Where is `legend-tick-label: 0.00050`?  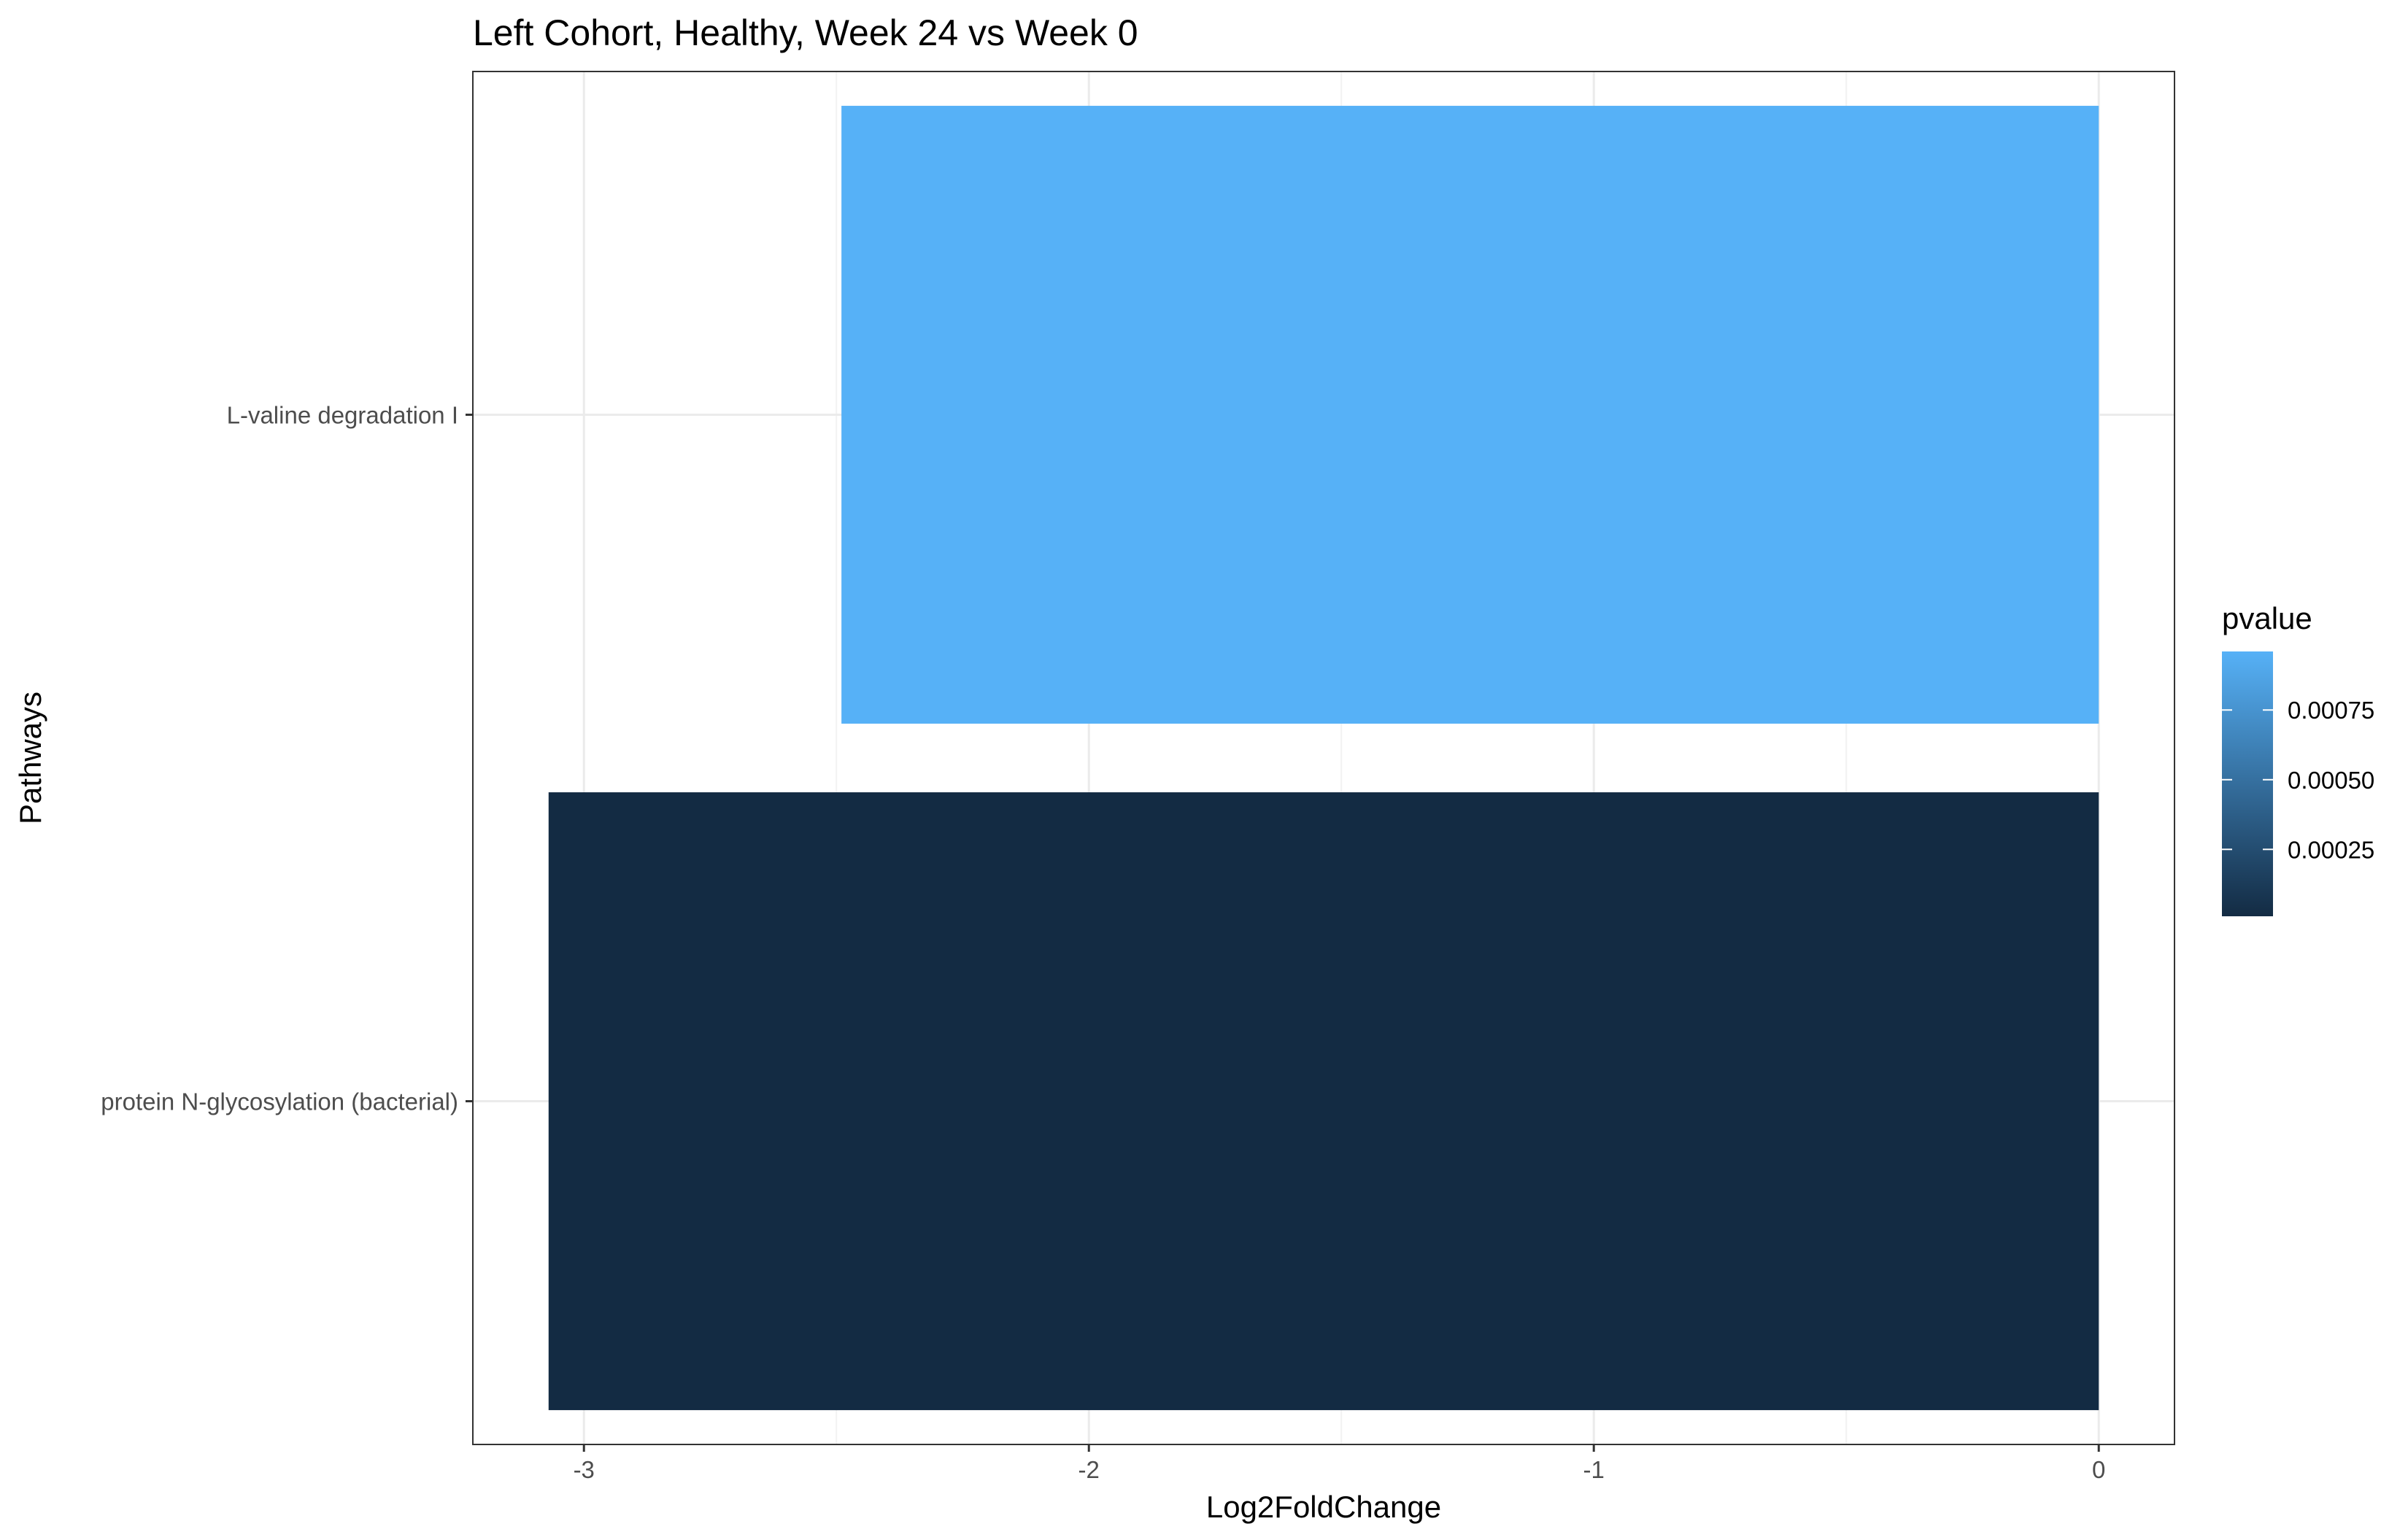
legend-tick-label: 0.00050 is located at coordinates (2331, 781).